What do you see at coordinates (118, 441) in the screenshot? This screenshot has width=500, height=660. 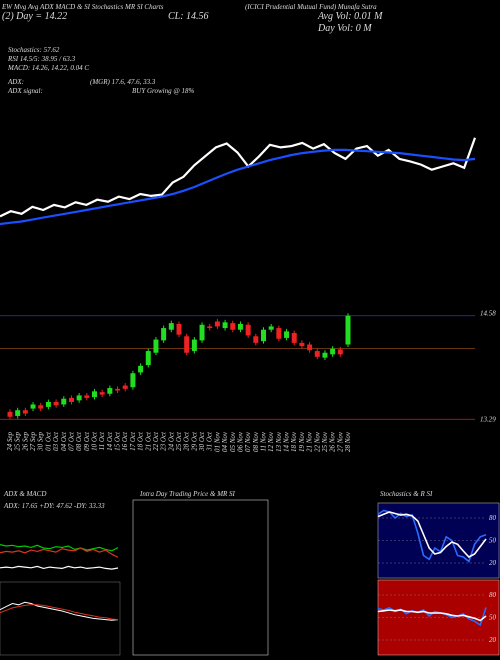 I see `x-tick-label: 15 Oct` at bounding box center [118, 441].